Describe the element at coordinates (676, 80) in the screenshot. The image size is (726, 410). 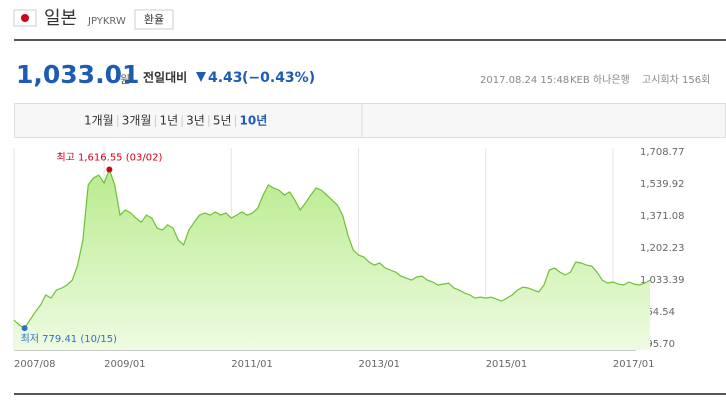
I see `round: 고시회차 156회` at that location.